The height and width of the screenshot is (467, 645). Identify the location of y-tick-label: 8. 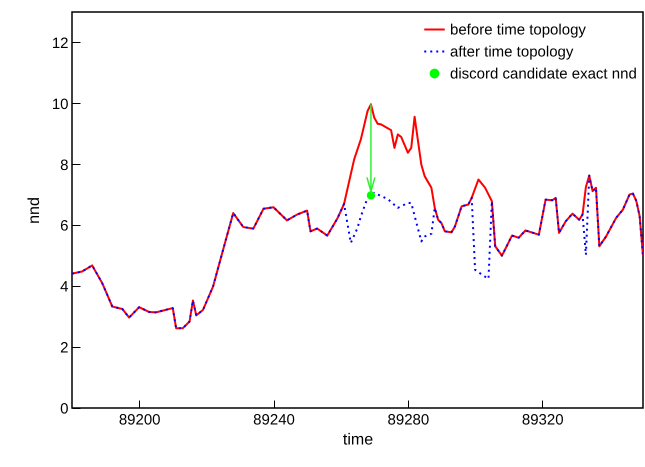
(64, 165).